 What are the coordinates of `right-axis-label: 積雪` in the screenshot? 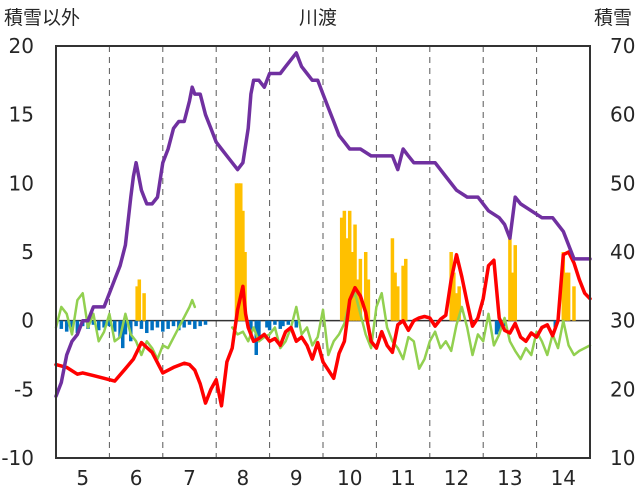 It's located at (613, 18).